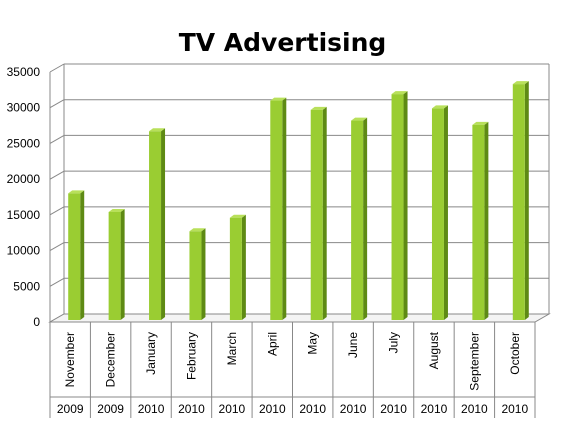 This screenshot has height=437, width=565. What do you see at coordinates (515, 353) in the screenshot?
I see `x-category-label: October` at bounding box center [515, 353].